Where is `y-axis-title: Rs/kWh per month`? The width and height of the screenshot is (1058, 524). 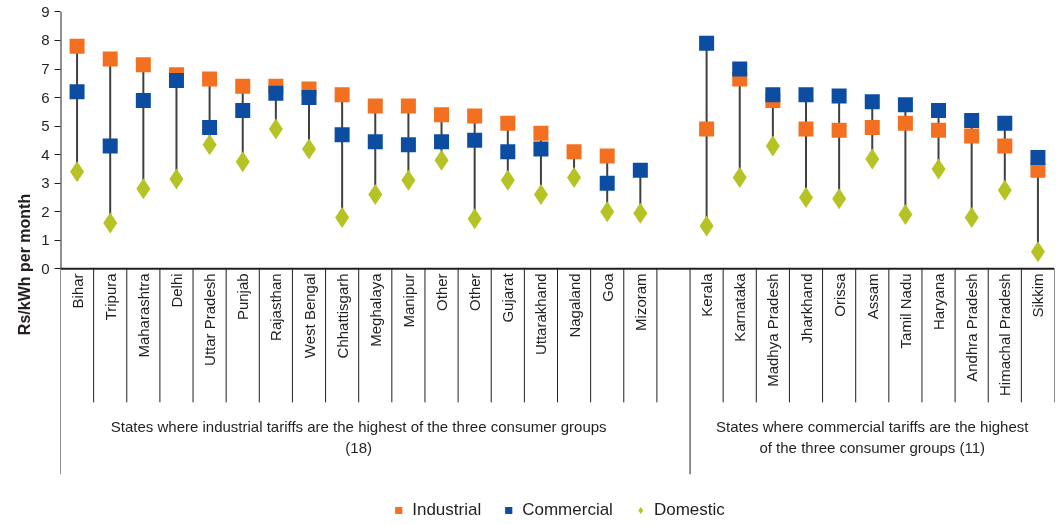
y-axis-title: Rs/kWh per month is located at coordinates (25, 264).